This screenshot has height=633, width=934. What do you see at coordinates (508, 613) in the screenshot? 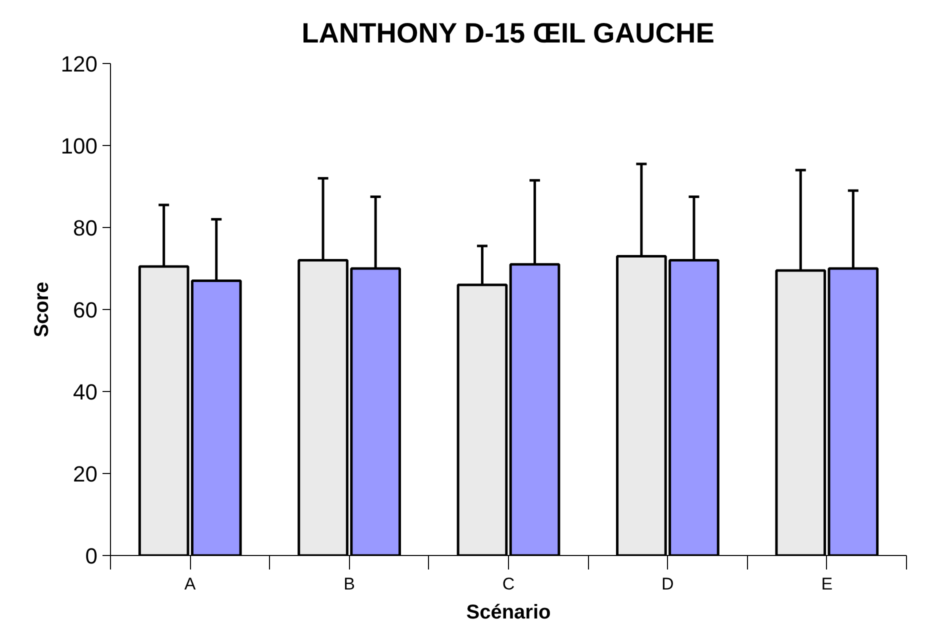
I see `x-axis-title: Scénario` at bounding box center [508, 613].